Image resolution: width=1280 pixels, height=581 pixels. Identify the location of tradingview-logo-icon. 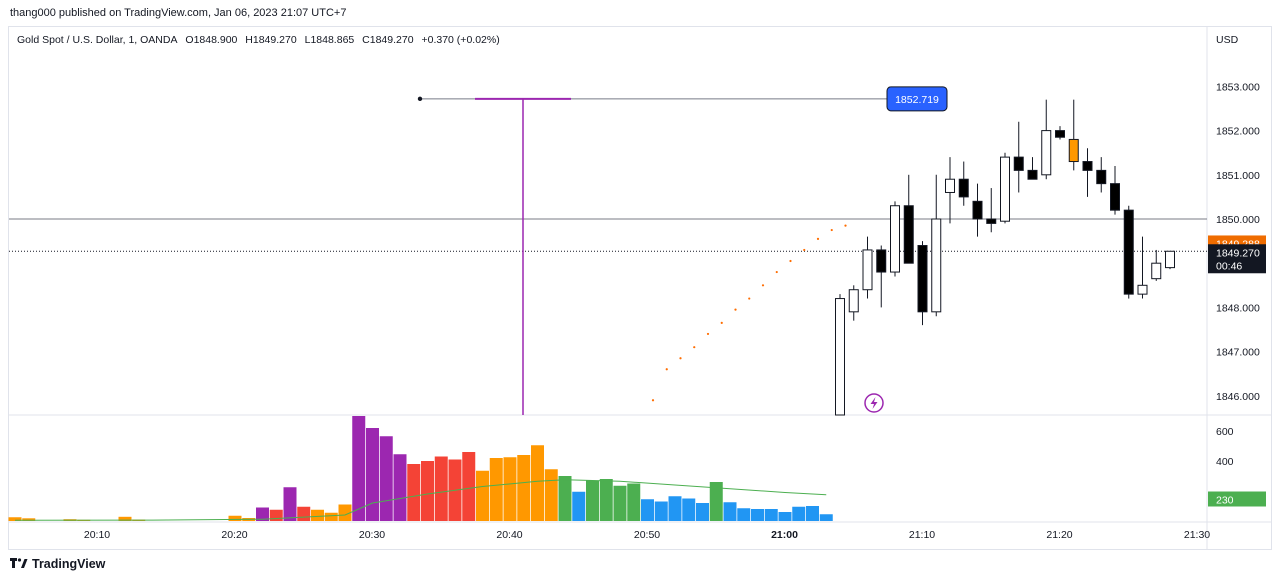
(19, 563).